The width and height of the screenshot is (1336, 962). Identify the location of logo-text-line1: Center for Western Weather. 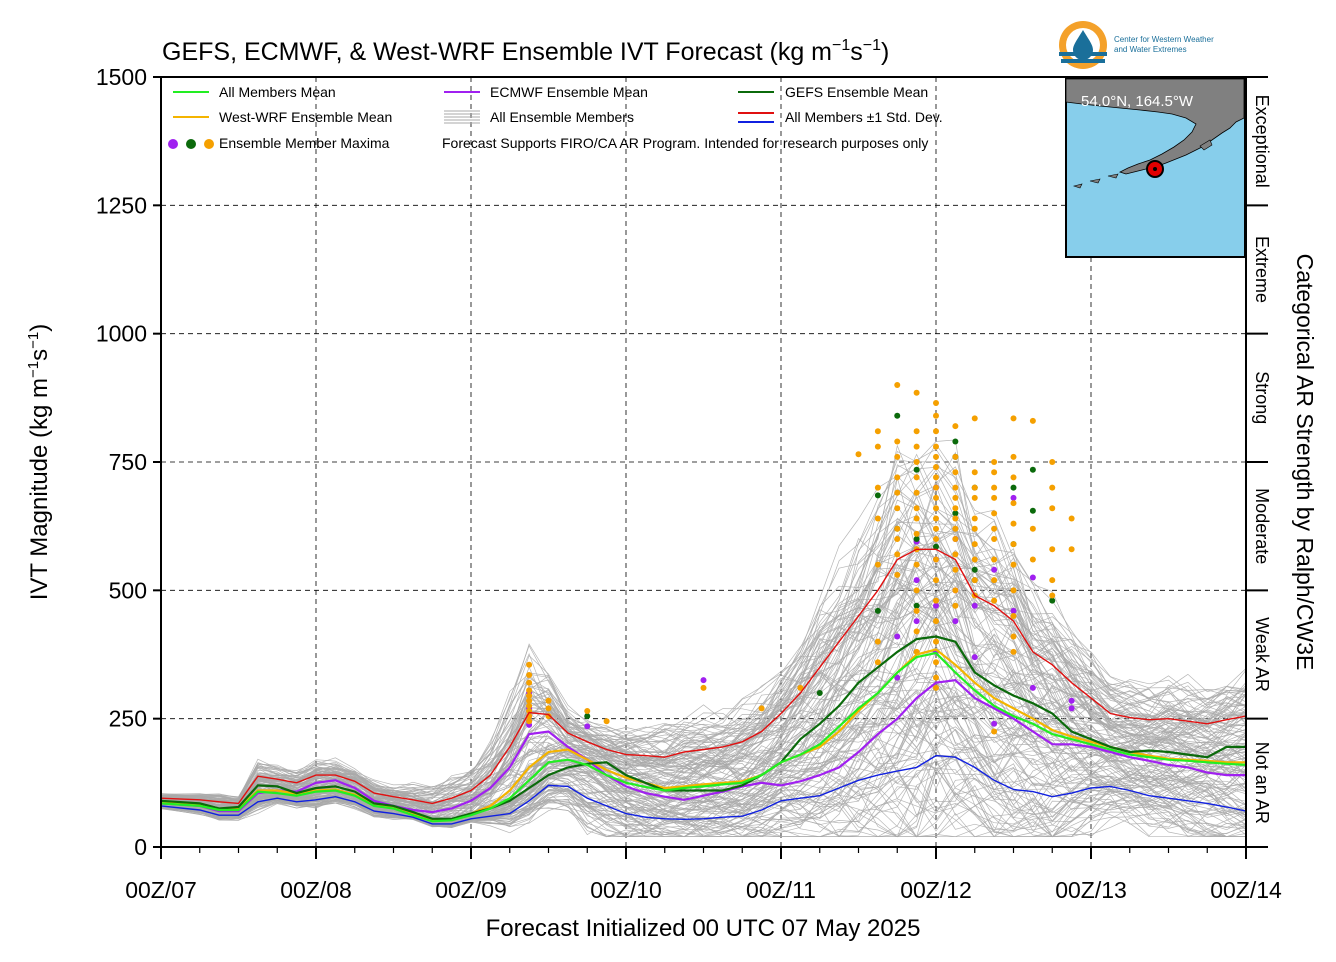
(1164, 39).